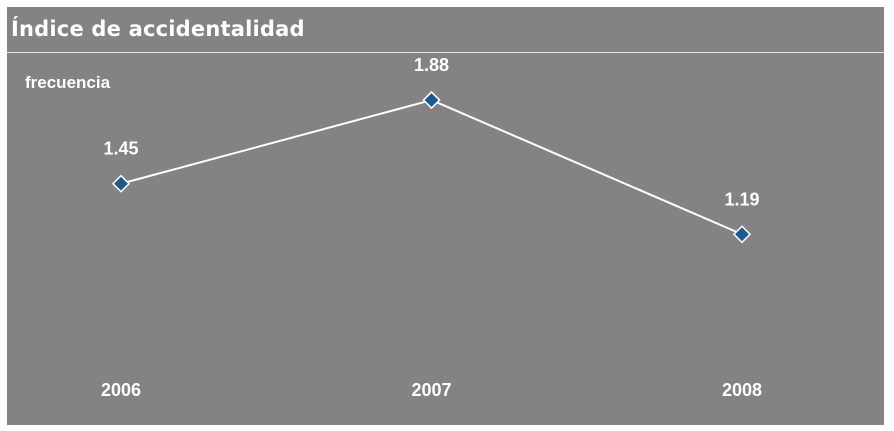  I want to click on data-label: 1.88, so click(431, 65).